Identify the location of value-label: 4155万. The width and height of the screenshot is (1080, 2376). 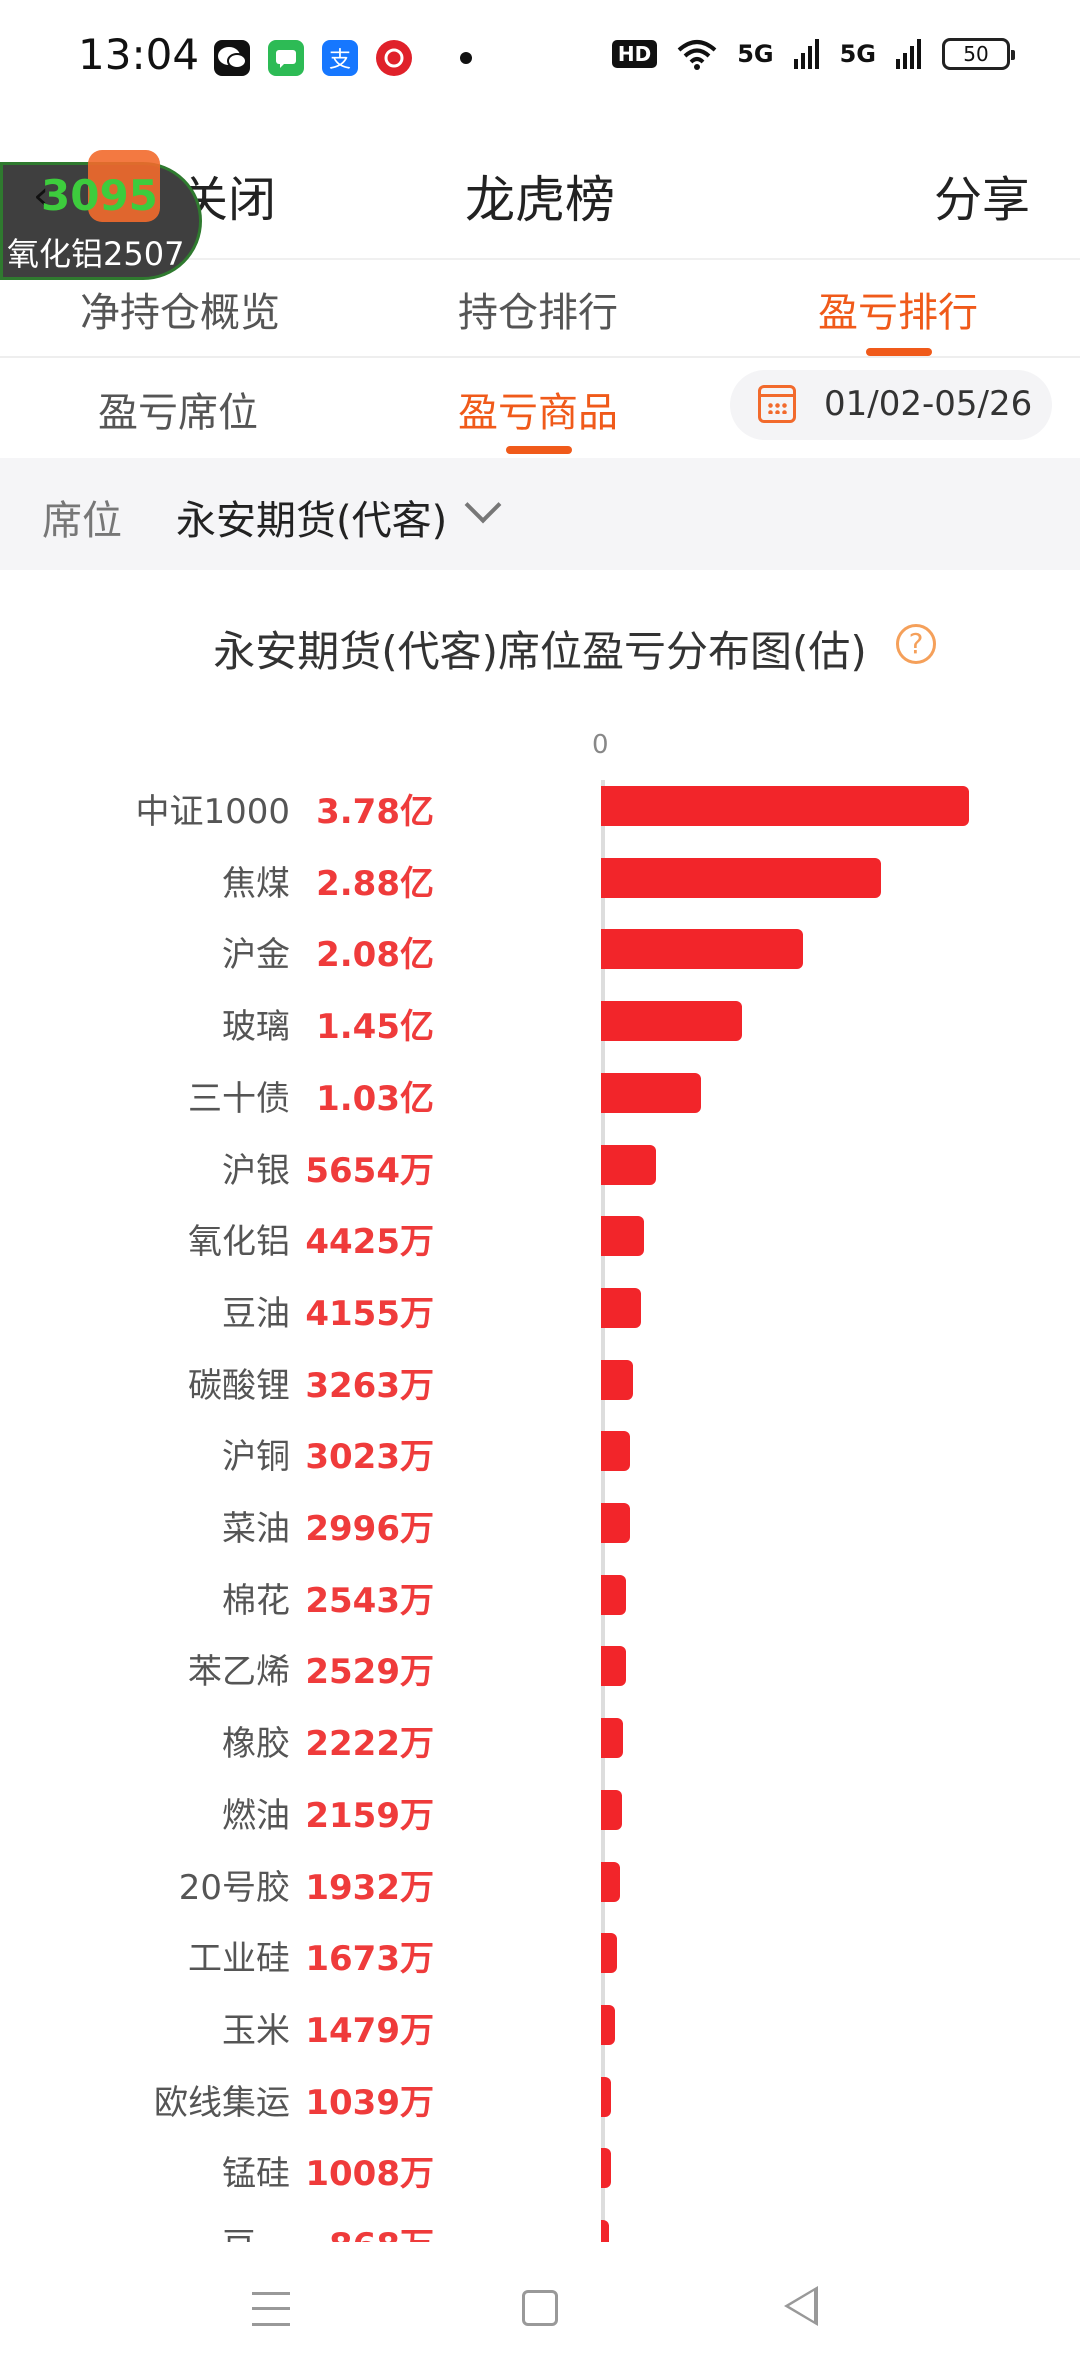
(369, 1313).